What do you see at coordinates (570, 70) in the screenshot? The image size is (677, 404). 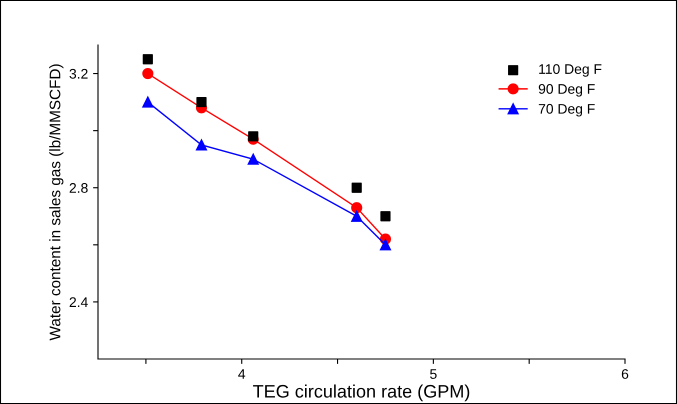 I see `legend-label: 110 Deg F` at bounding box center [570, 70].